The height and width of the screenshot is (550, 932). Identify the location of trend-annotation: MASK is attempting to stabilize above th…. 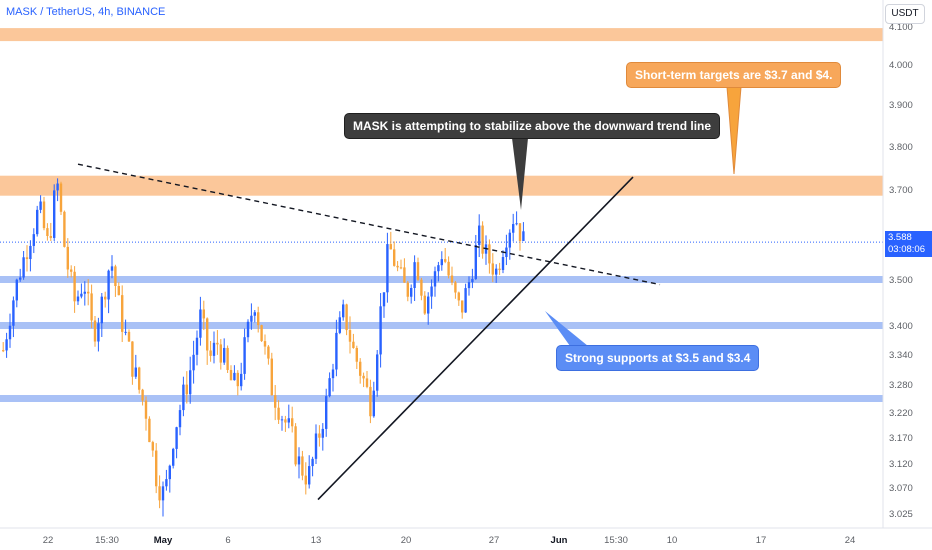
(532, 126).